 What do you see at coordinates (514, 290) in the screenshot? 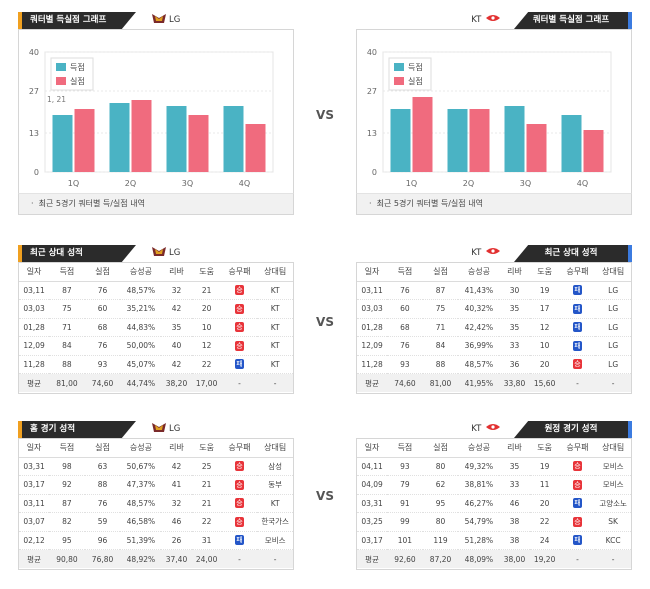
I see `table-cell: 30` at bounding box center [514, 290].